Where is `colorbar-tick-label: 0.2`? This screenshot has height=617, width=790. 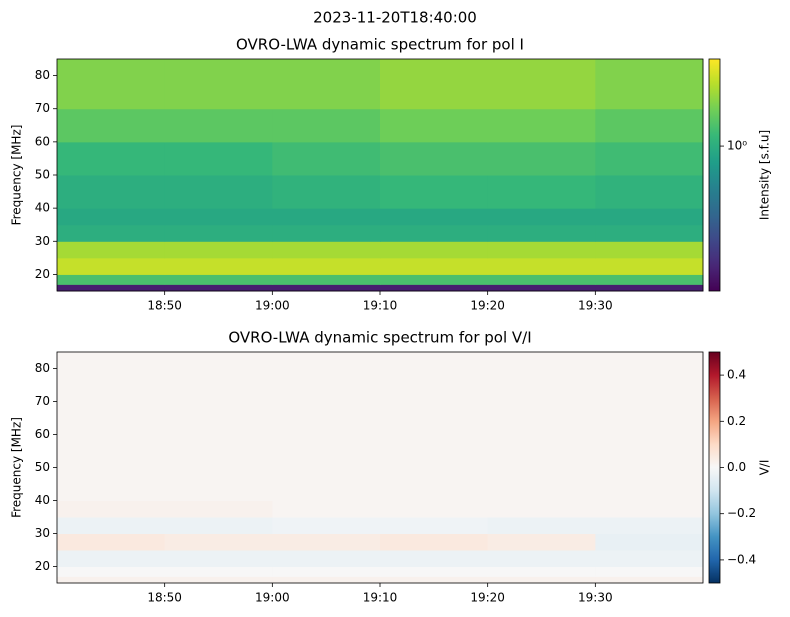
colorbar-tick-label: 0.2 is located at coordinates (736, 421).